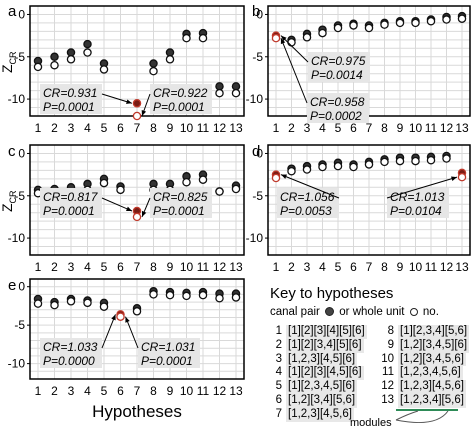 Image resolution: width=474 pixels, height=429 pixels. What do you see at coordinates (180, 93) in the screenshot?
I see `annotation-cr: CR=0.922` at bounding box center [180, 93].